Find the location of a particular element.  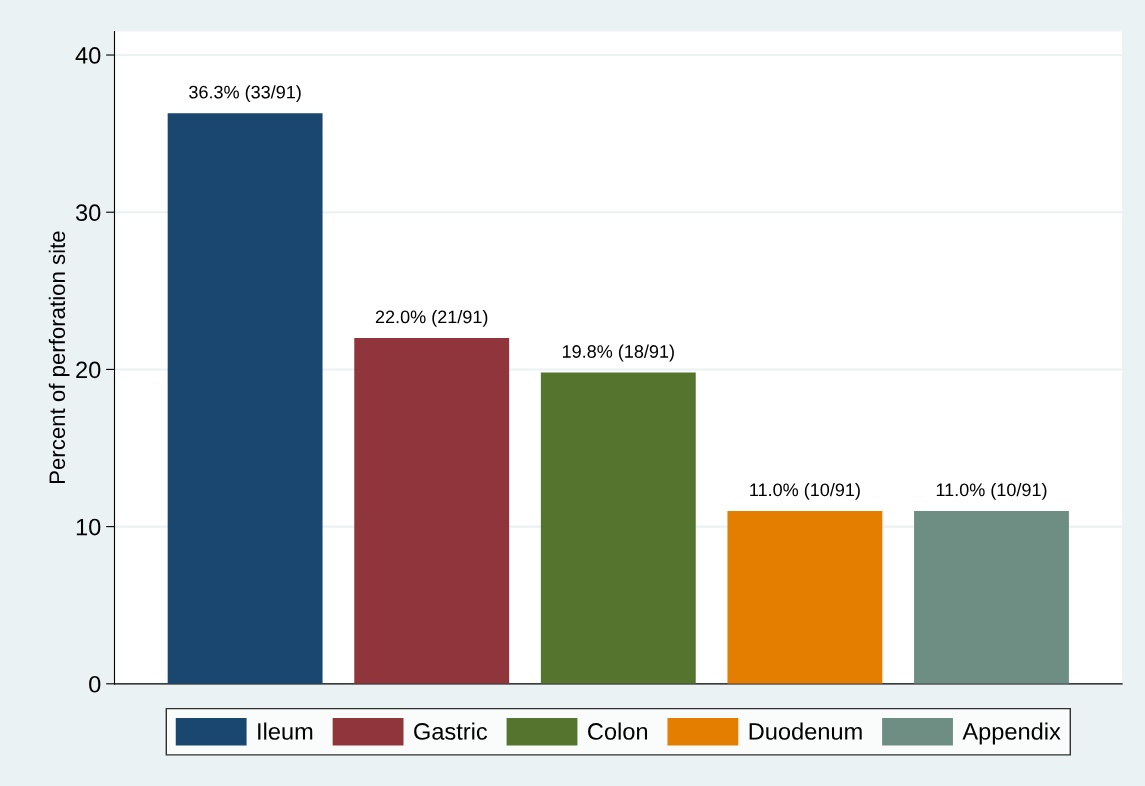

data-label: 19.8% (18/91) is located at coordinates (618, 353).